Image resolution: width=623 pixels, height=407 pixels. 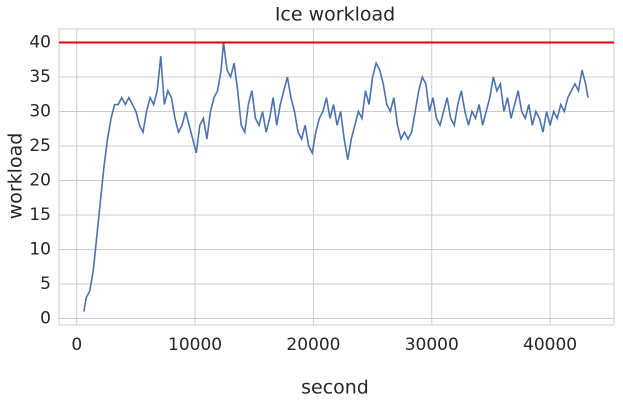 I want to click on x-tick-label: 10000, so click(x=195, y=345).